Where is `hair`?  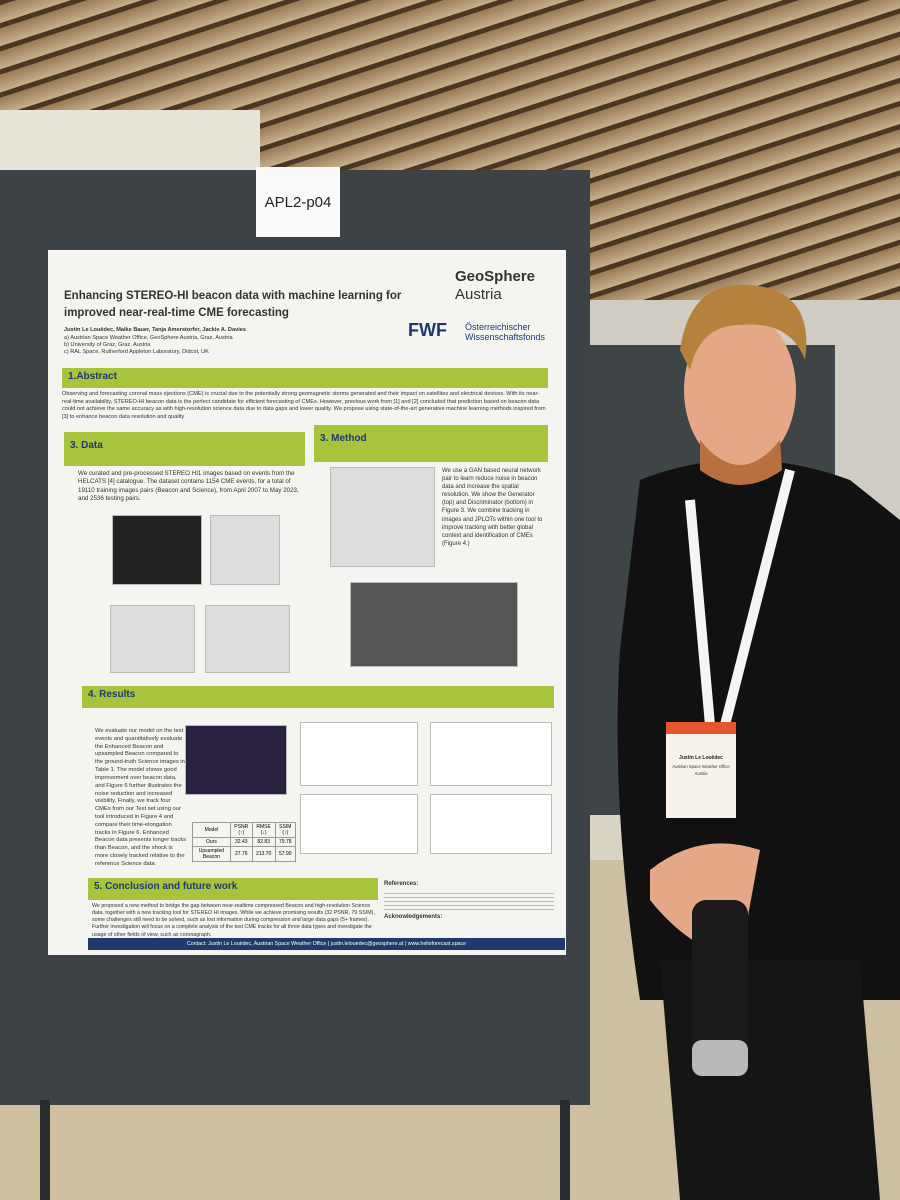 hair is located at coordinates (743, 327).